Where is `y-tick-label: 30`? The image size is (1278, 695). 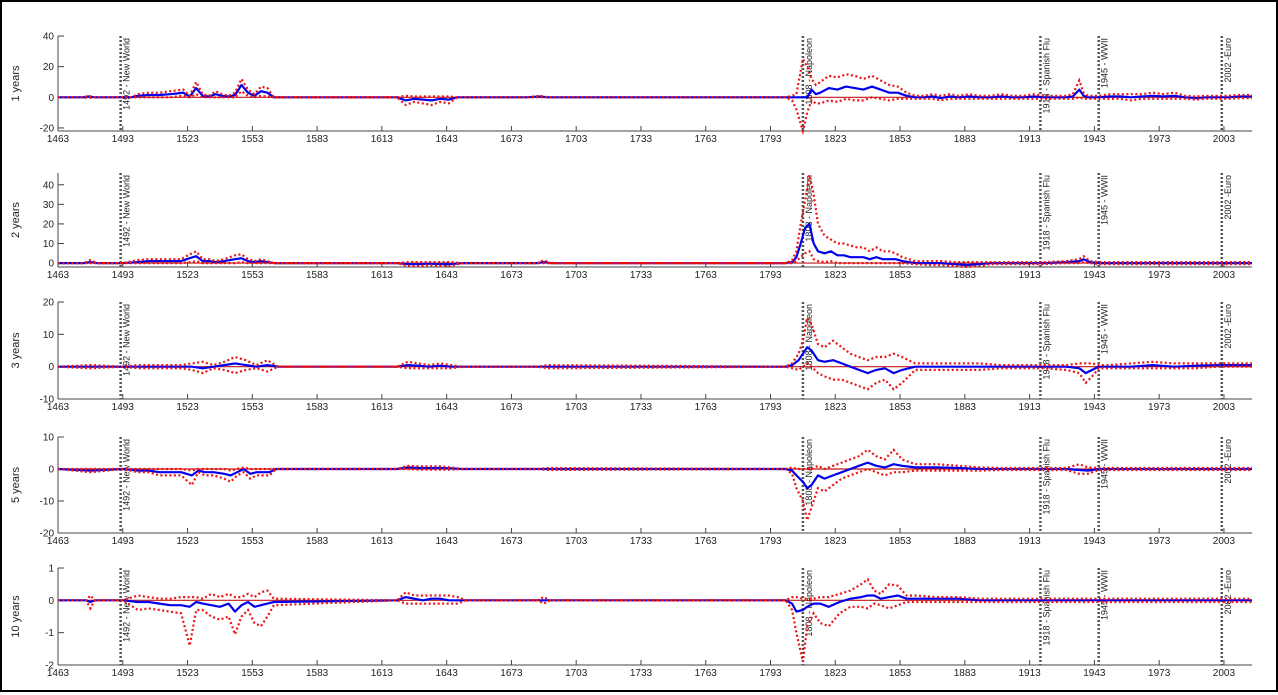
y-tick-label: 30 is located at coordinates (49, 205).